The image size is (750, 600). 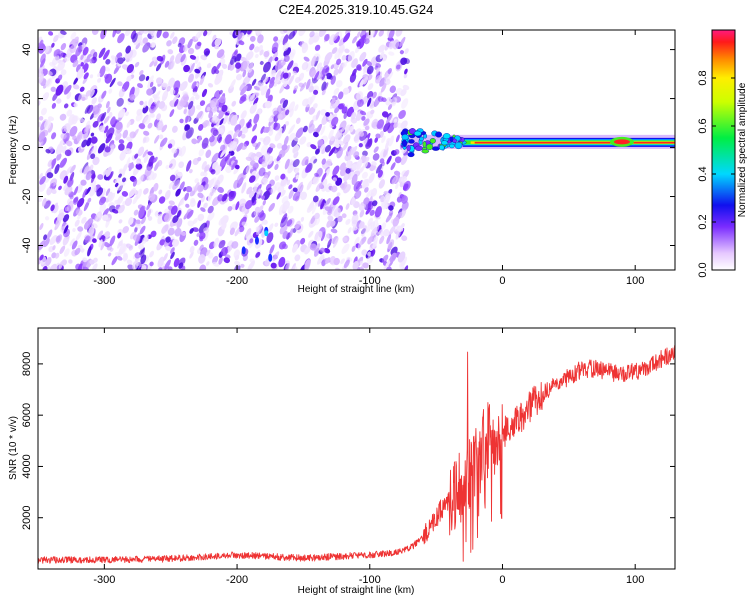 What do you see at coordinates (716, 174) in the screenshot?
I see `colorbar-ticks: 0.0 0.2 0.4 0.6 0.8` at bounding box center [716, 174].